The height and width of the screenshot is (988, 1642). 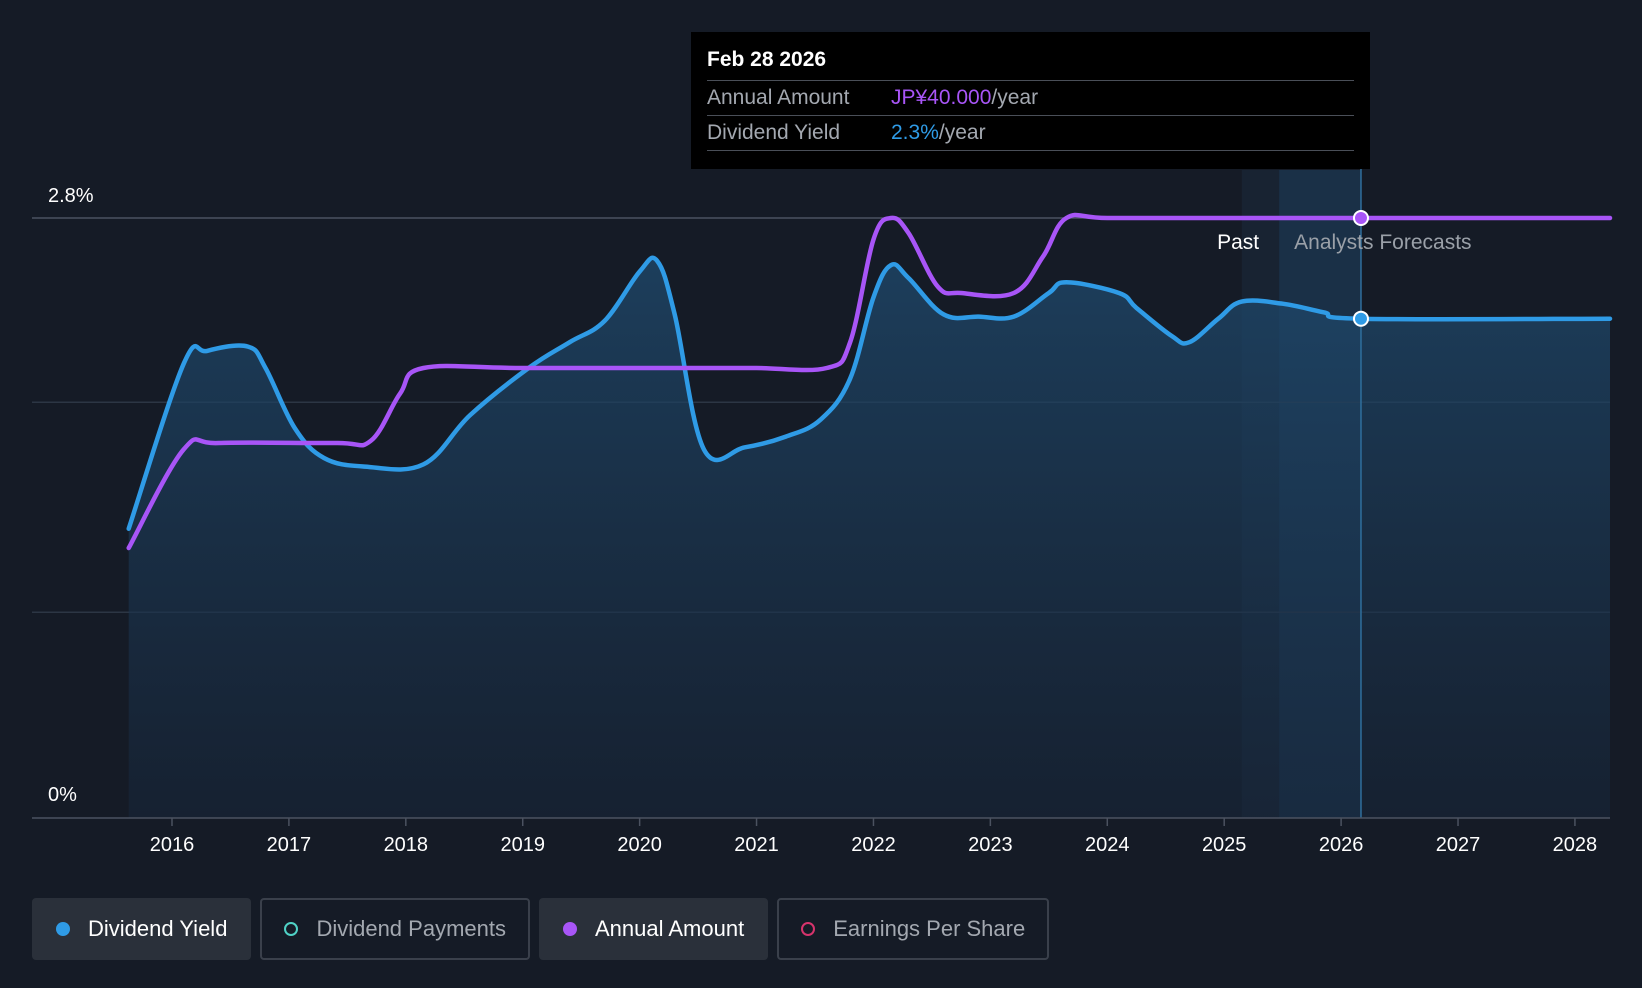 I want to click on x-tick-label: 2026, so click(x=1341, y=845).